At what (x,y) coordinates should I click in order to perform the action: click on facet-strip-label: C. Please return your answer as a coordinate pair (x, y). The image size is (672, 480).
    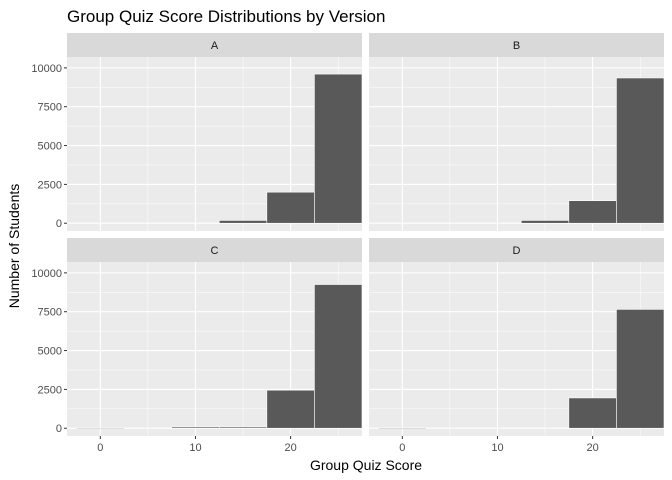
    Looking at the image, I should click on (215, 251).